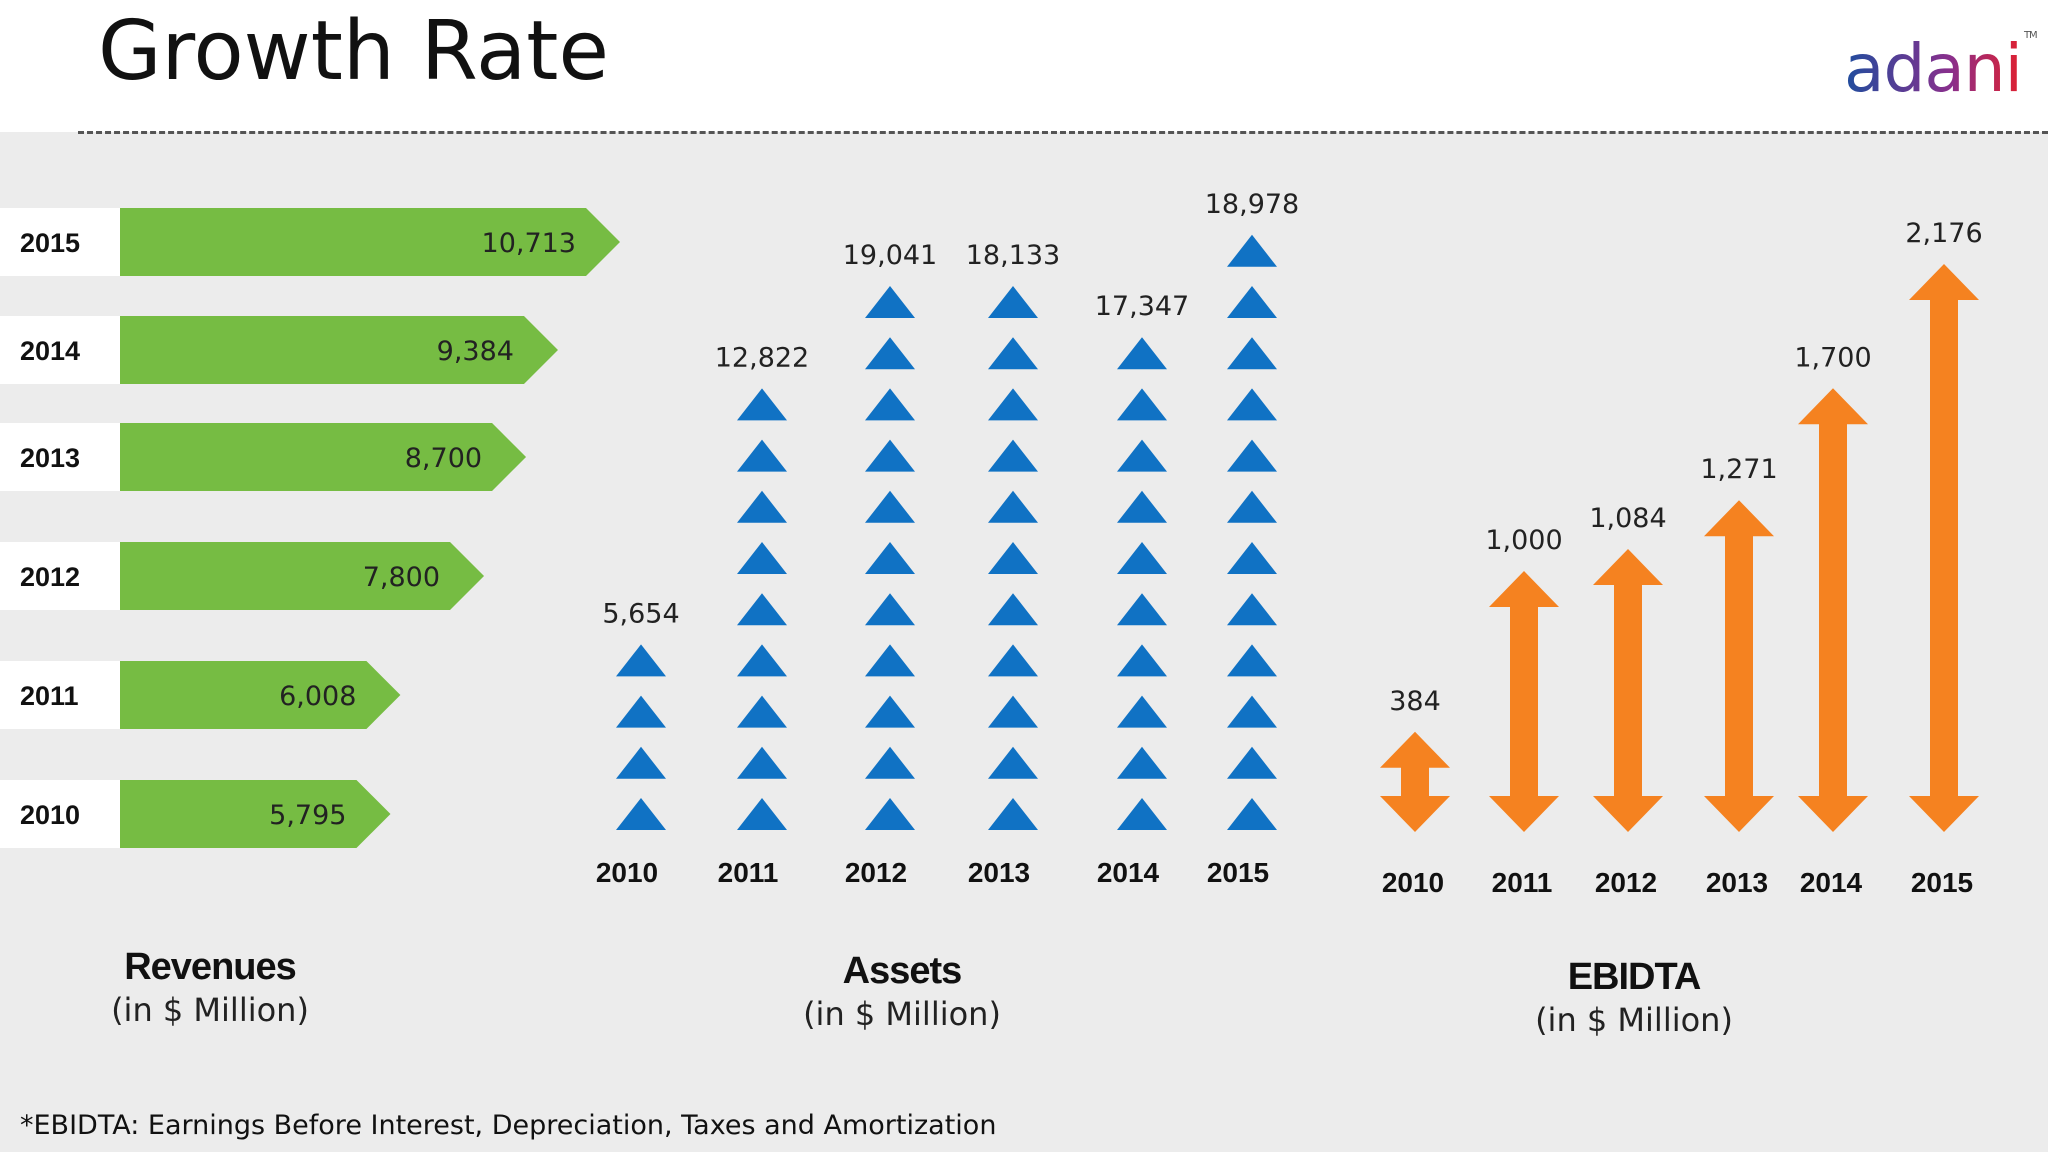 This screenshot has width=2048, height=1152. What do you see at coordinates (50, 577) in the screenshot?
I see `revenue-year-label: 2012` at bounding box center [50, 577].